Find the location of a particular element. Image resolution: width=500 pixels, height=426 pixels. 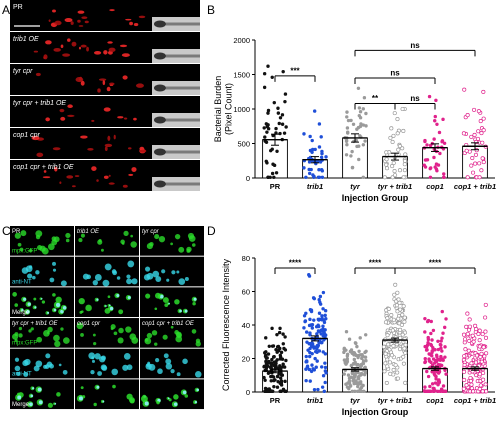

row-label: anti-NT is located at coordinates (22, 374).